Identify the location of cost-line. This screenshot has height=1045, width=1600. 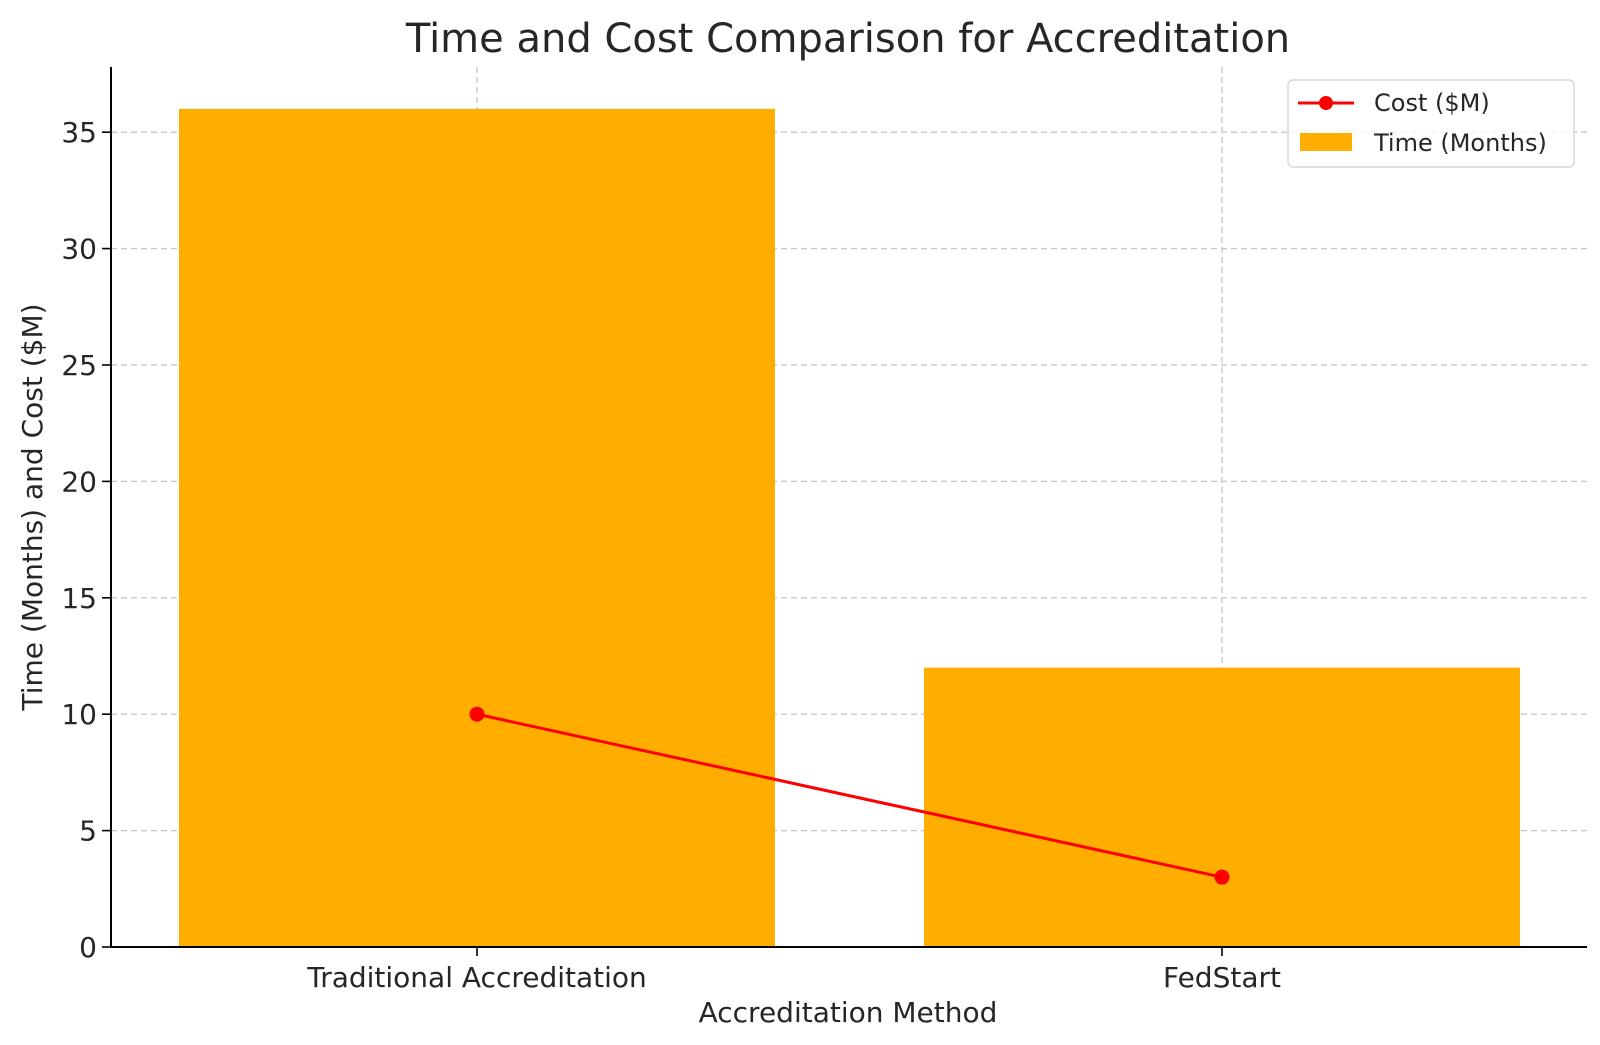
(849, 795).